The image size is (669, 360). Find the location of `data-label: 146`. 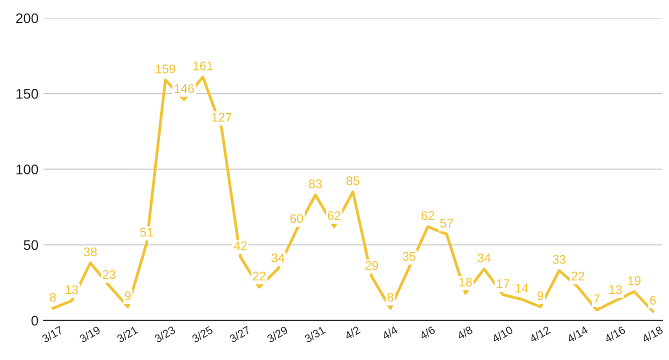

data-label: 146 is located at coordinates (184, 89).